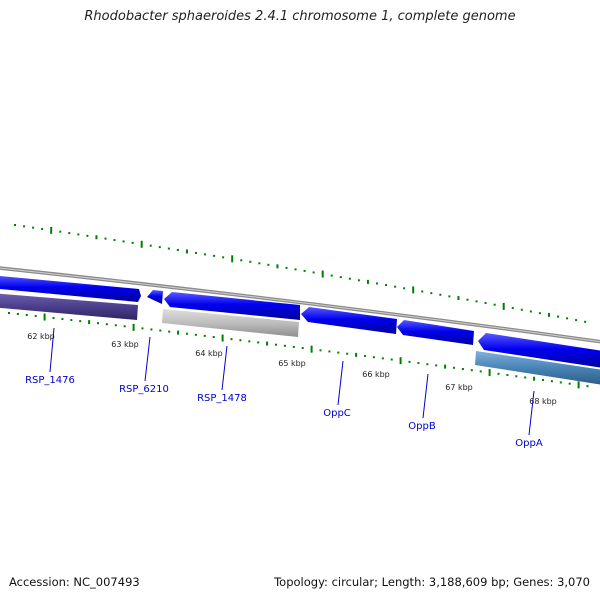  What do you see at coordinates (422, 426) in the screenshot?
I see `gene-label-oppb: OppB` at bounding box center [422, 426].